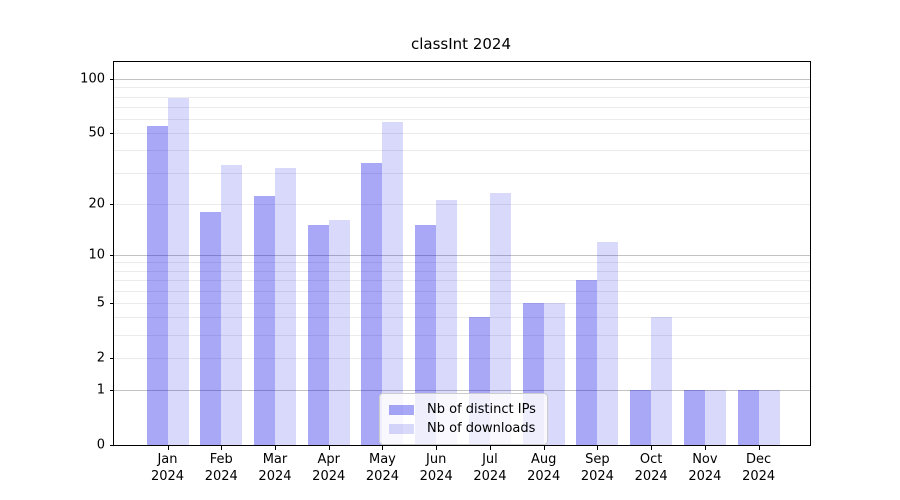 The width and height of the screenshot is (900, 500). I want to click on bar-downloads-apr, so click(339, 332).